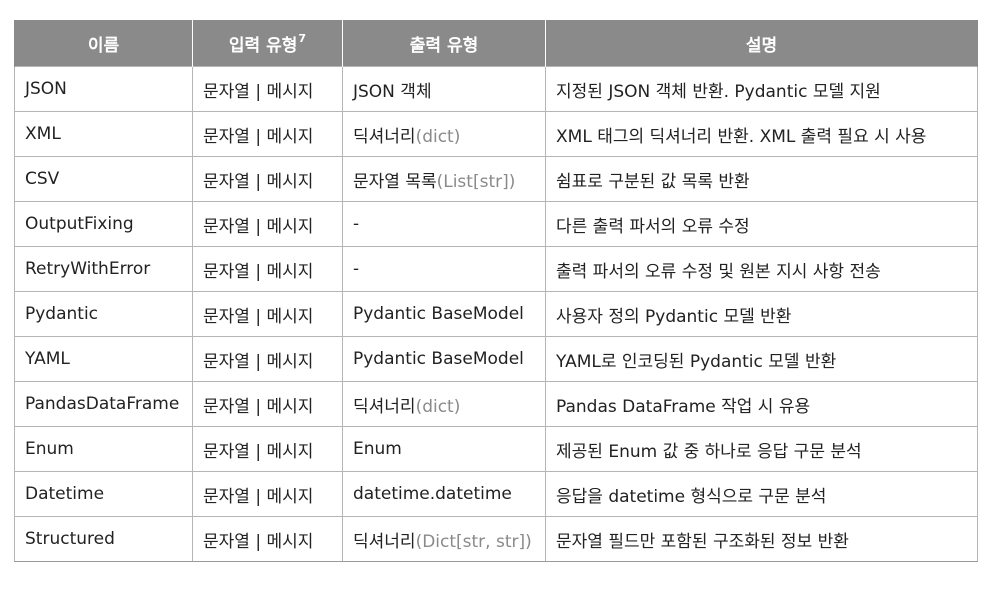 This screenshot has width=1002, height=596. What do you see at coordinates (761, 179) in the screenshot?
I see `cell-description: 쉼표로 구분된 값 목록 반환` at bounding box center [761, 179].